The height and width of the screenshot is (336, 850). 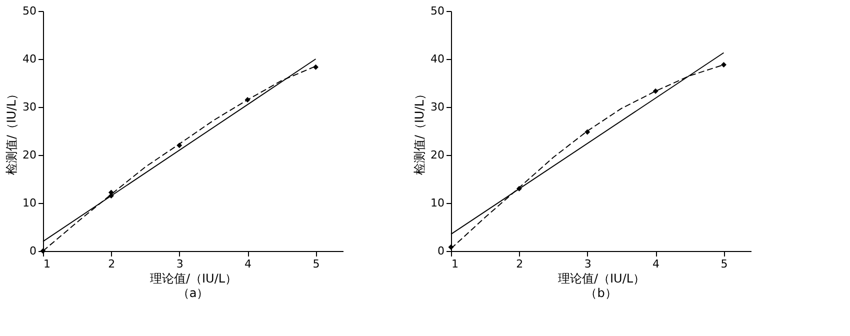 I want to click on text: （b）, so click(x=601, y=293).